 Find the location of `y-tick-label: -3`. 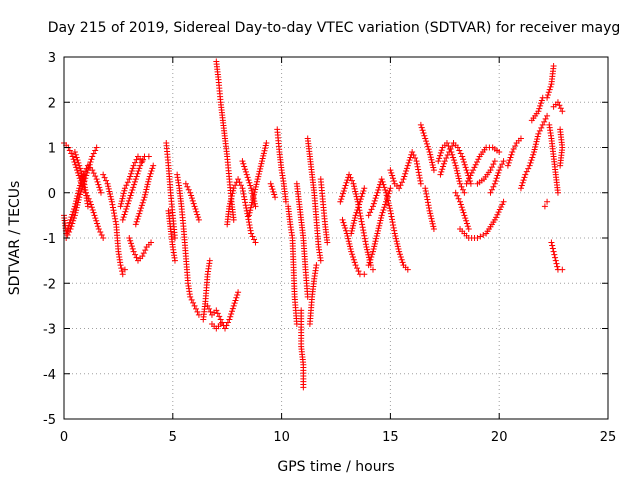

y-tick-label: -3 is located at coordinates (49, 330).